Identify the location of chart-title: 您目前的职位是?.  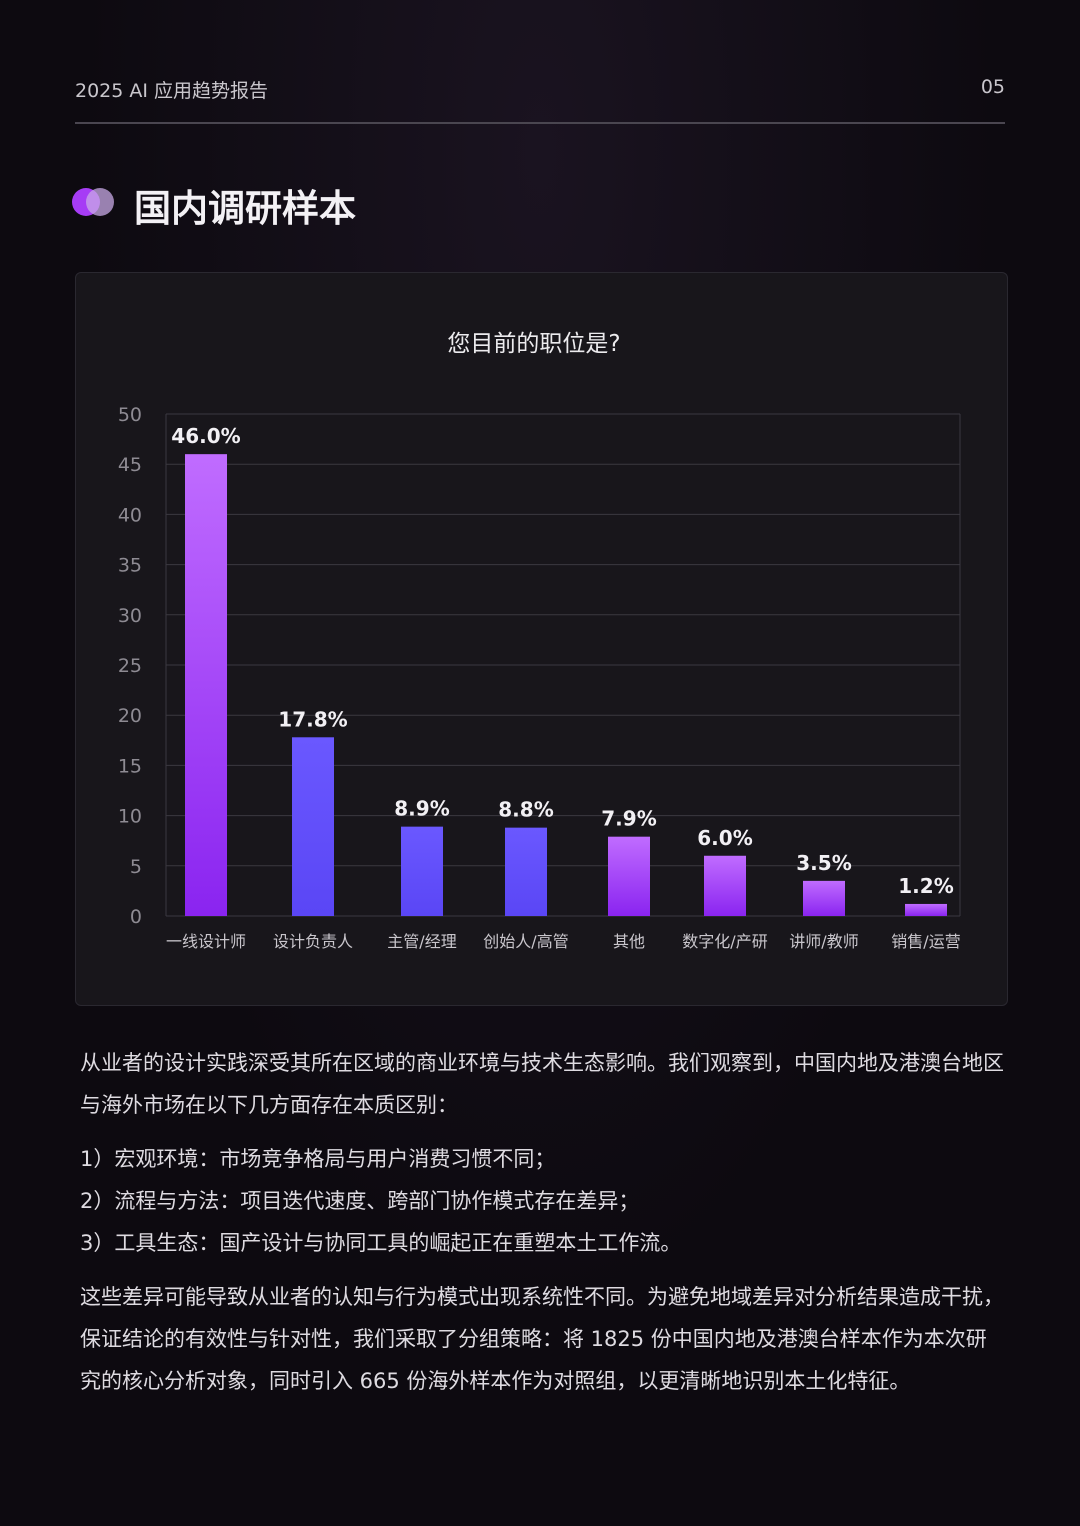
(533, 344).